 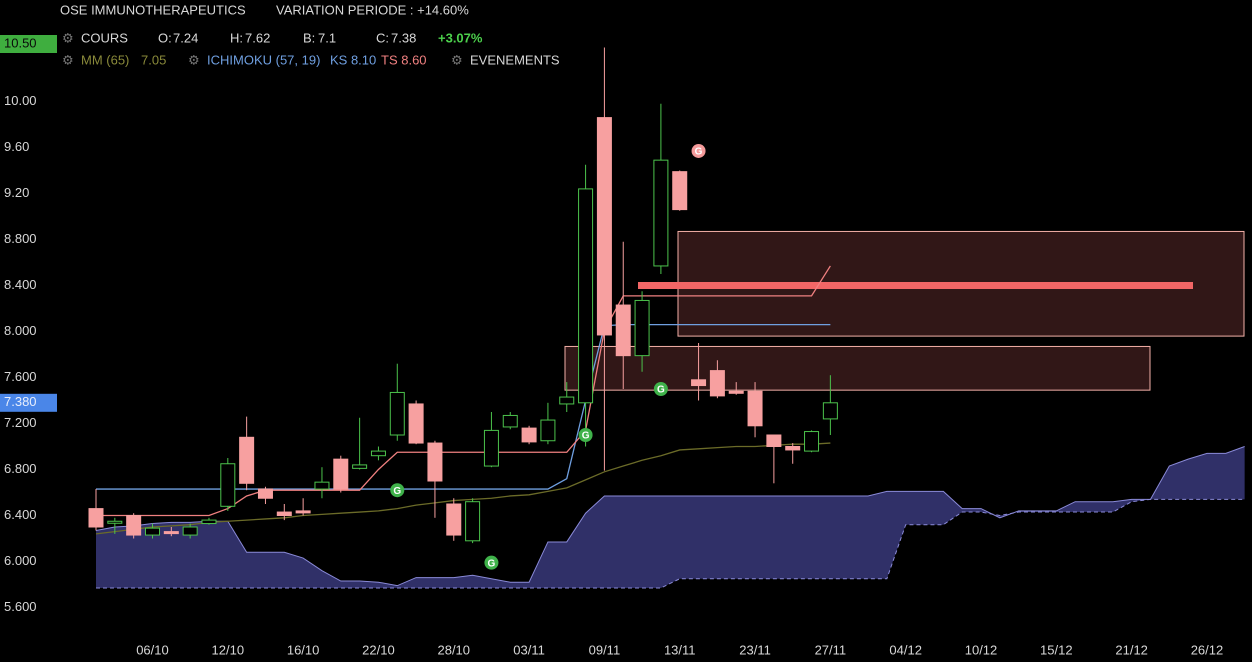 What do you see at coordinates (403, 37) in the screenshot?
I see `legend-value: 7.38` at bounding box center [403, 37].